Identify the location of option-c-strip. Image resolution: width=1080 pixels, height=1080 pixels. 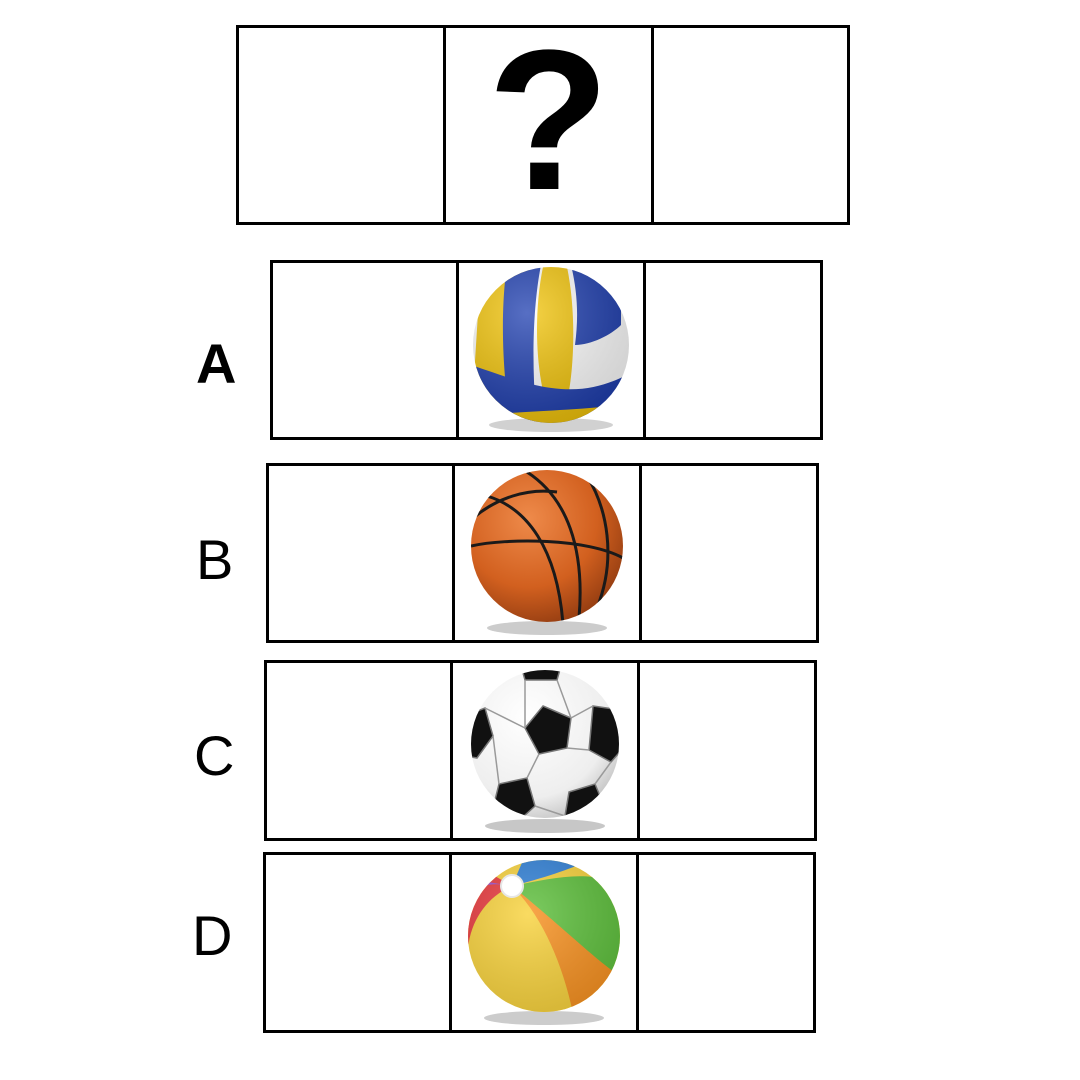
(540, 750).